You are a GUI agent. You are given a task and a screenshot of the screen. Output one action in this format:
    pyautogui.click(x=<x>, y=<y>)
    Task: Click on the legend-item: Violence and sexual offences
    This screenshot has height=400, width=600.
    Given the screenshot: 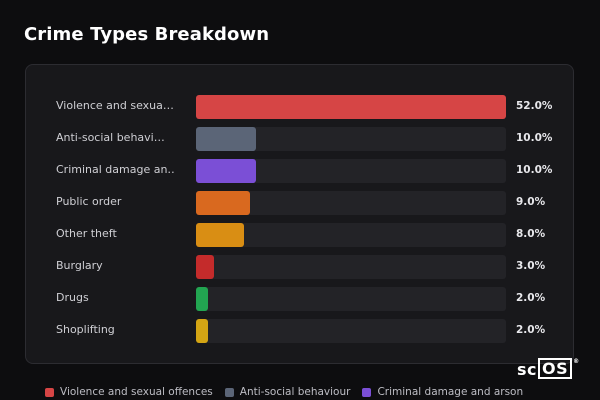 What is the action you would take?
    pyautogui.click(x=129, y=392)
    